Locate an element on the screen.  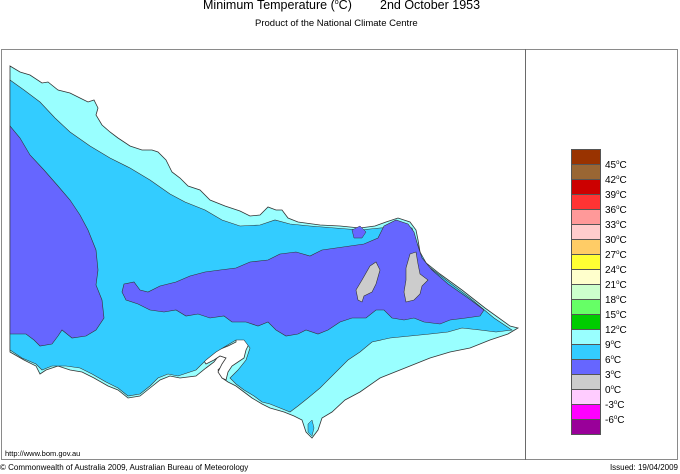
legend-label-30: 30oC is located at coordinates (616, 240).